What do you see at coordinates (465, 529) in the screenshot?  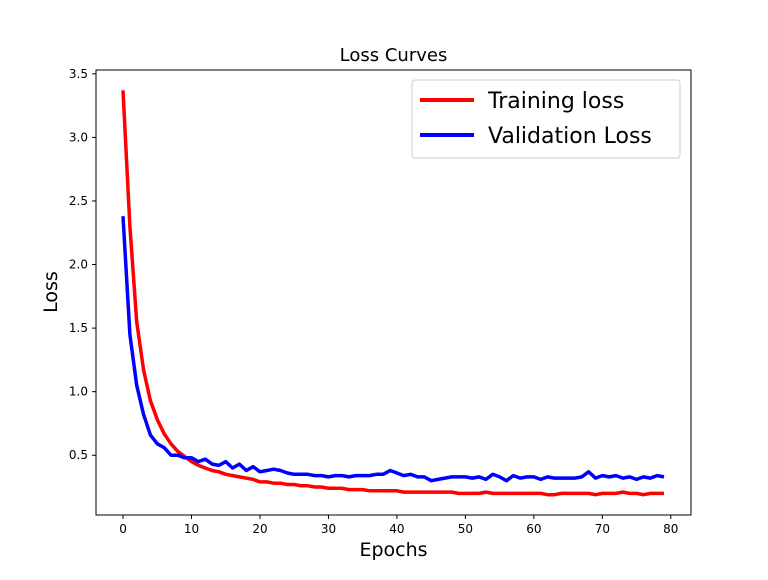 I see `x-tick-label: 50` at bounding box center [465, 529].